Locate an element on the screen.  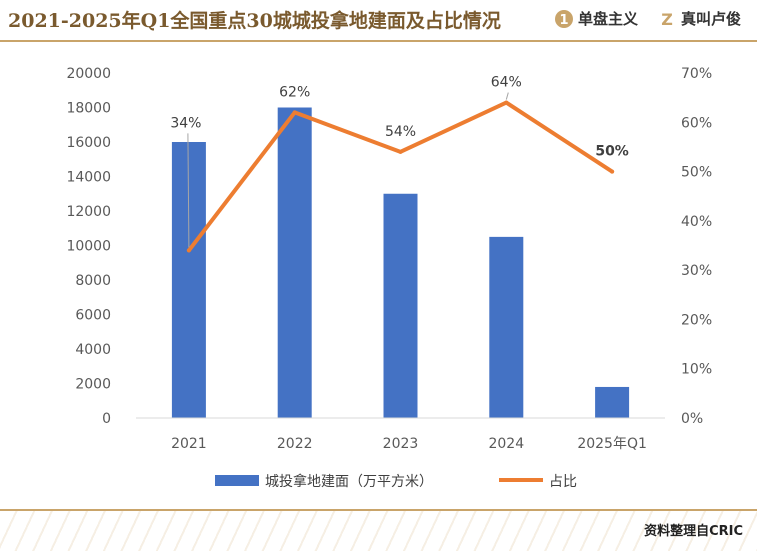
y-left-tick-label: 18000 is located at coordinates (88, 109).